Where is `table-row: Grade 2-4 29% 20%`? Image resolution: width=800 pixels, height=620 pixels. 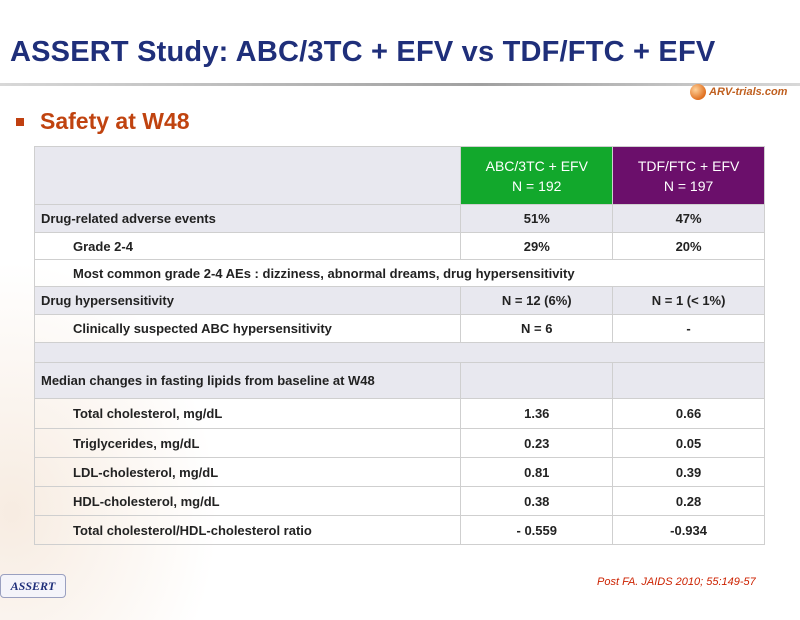 table-row: Grade 2-4 29% 20% is located at coordinates (399, 246).